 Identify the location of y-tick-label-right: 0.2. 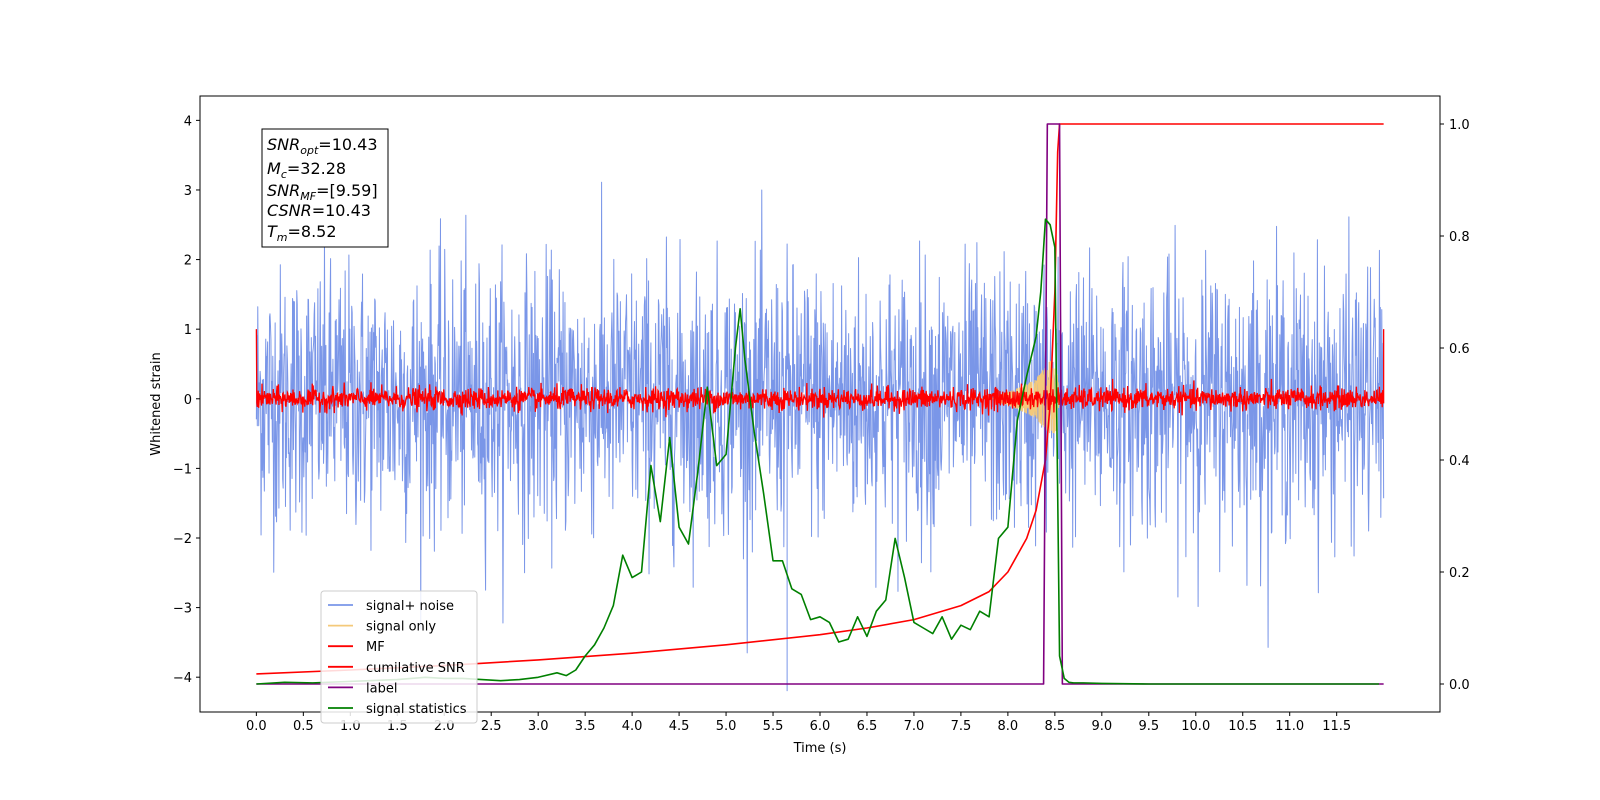
(1459, 573).